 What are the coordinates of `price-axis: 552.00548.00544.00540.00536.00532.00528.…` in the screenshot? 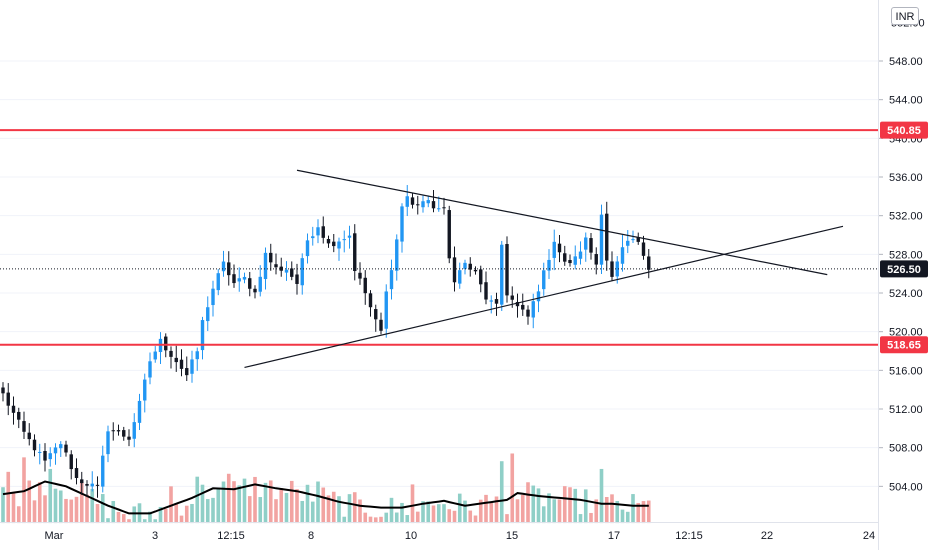 It's located at (902, 255).